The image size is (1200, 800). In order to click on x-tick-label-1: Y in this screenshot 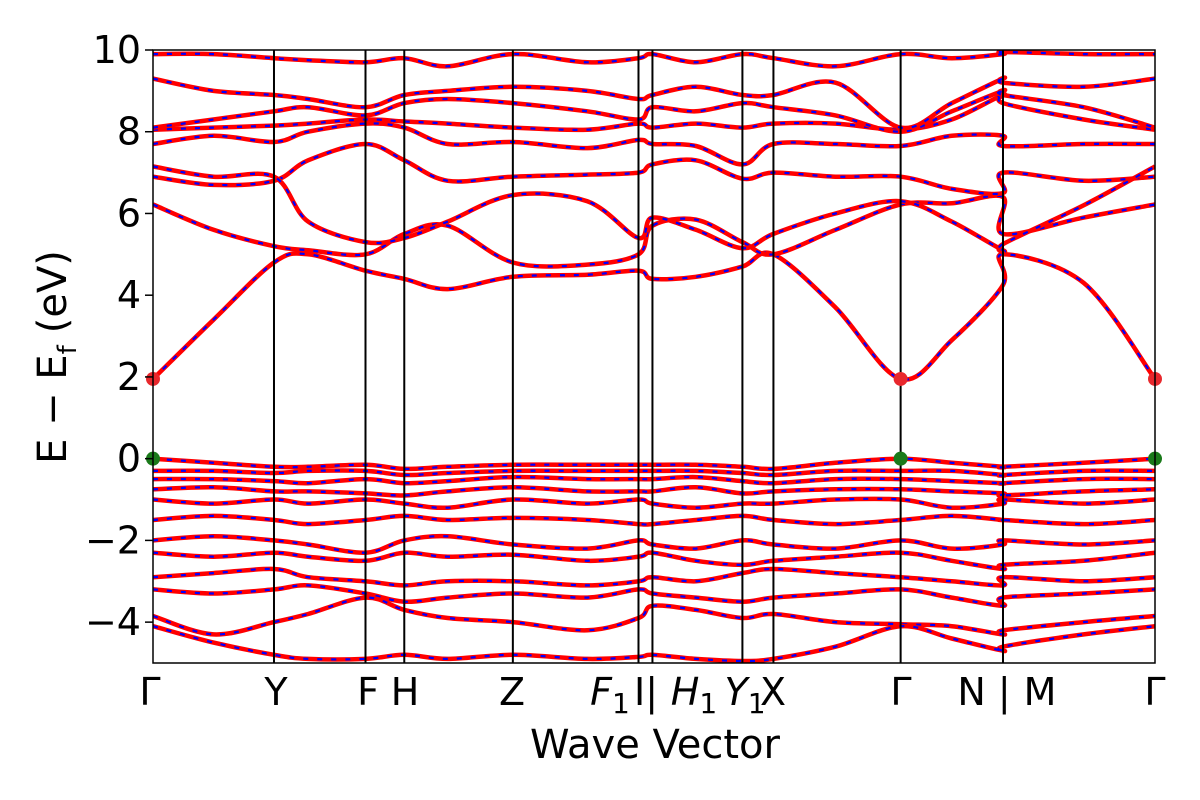, I will do `click(275, 692)`.